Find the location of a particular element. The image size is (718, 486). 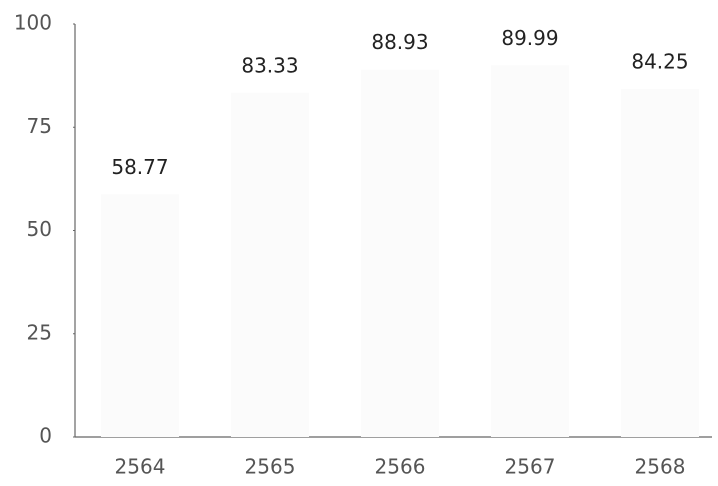

x-tick-label: 2565 is located at coordinates (270, 467).